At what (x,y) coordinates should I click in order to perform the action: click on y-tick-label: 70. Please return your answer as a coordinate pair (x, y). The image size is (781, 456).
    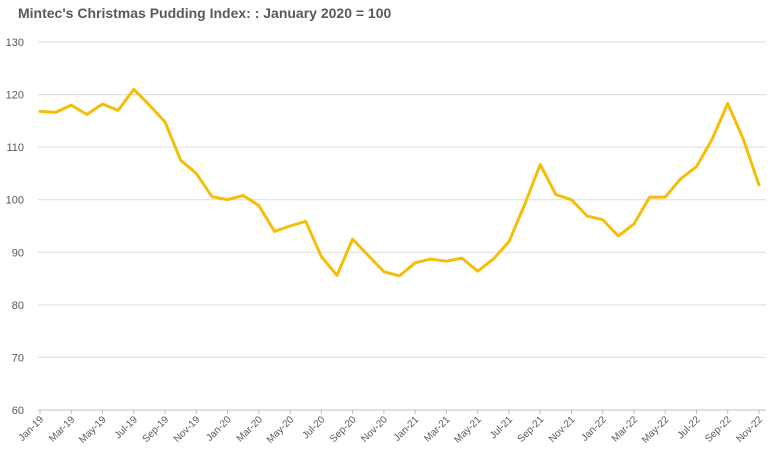
    Looking at the image, I should click on (18, 358).